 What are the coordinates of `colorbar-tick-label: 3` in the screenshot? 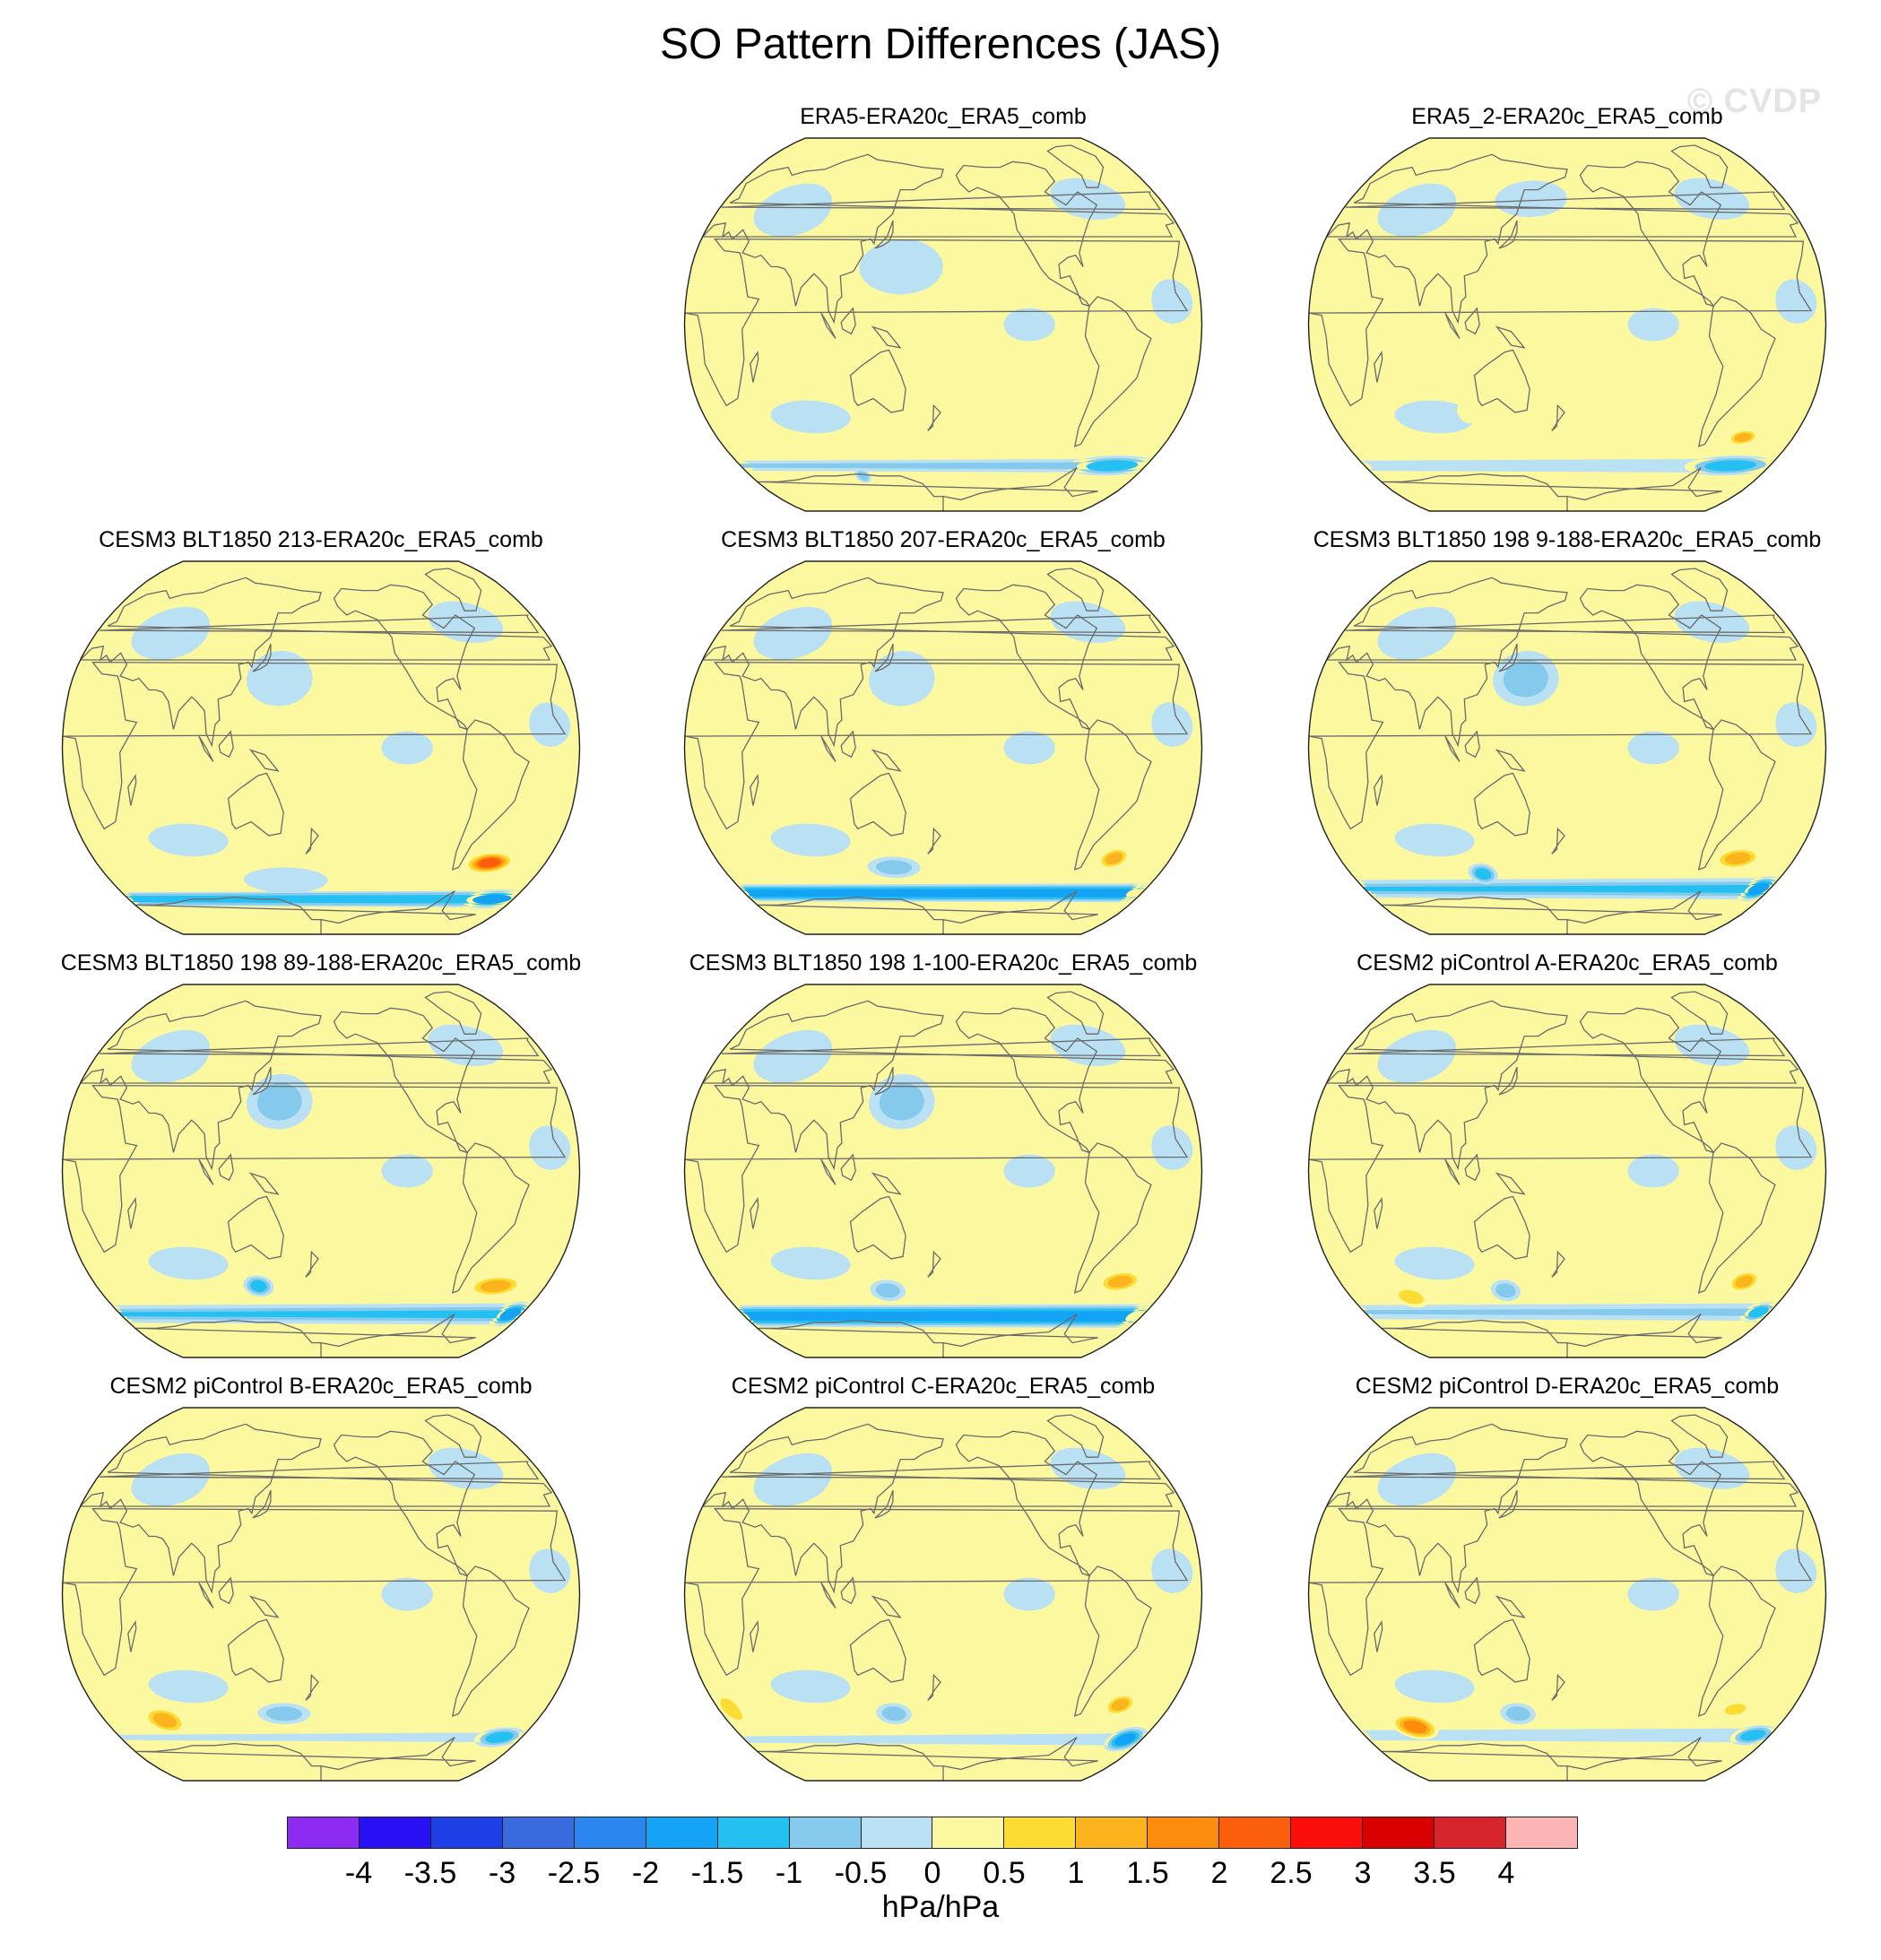 It's located at (1363, 1873).